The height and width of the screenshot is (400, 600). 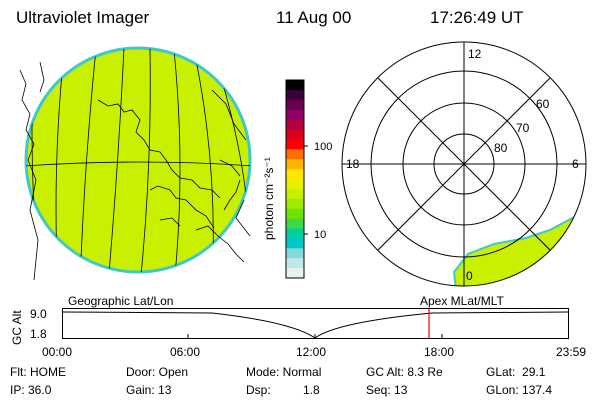 What do you see at coordinates (320, 235) in the screenshot?
I see `colorbar-tick-10: 10` at bounding box center [320, 235].